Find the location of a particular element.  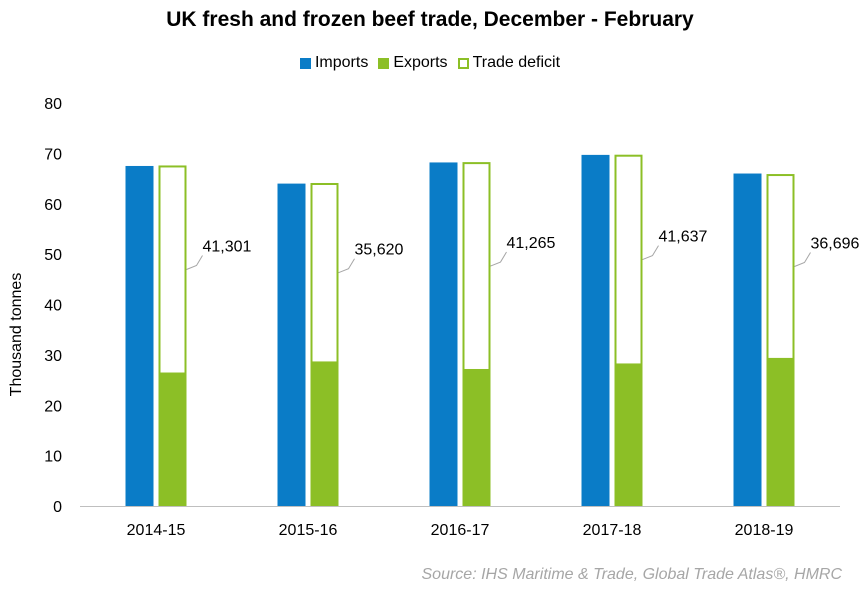

legend-swatch-imports is located at coordinates (305, 63).